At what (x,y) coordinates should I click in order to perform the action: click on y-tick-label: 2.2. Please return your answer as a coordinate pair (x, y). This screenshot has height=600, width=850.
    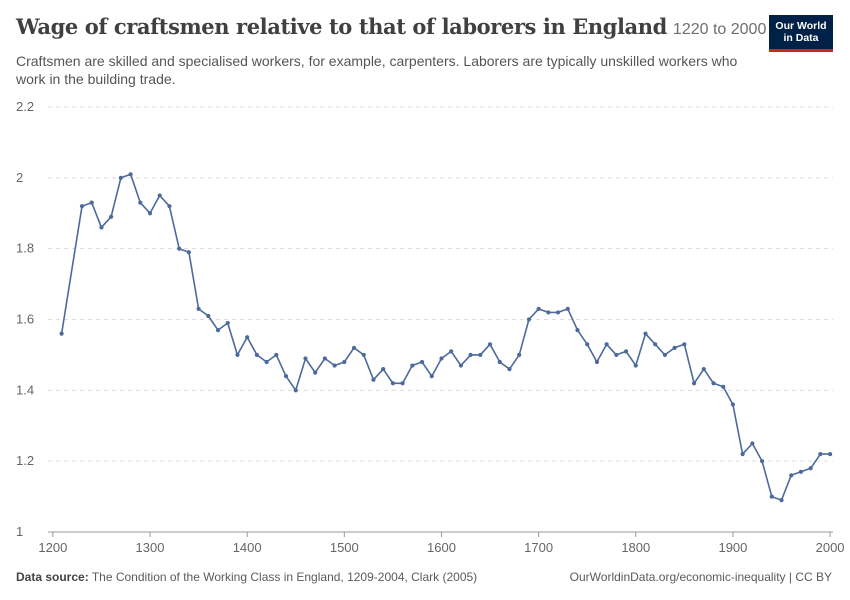
    Looking at the image, I should click on (25, 106).